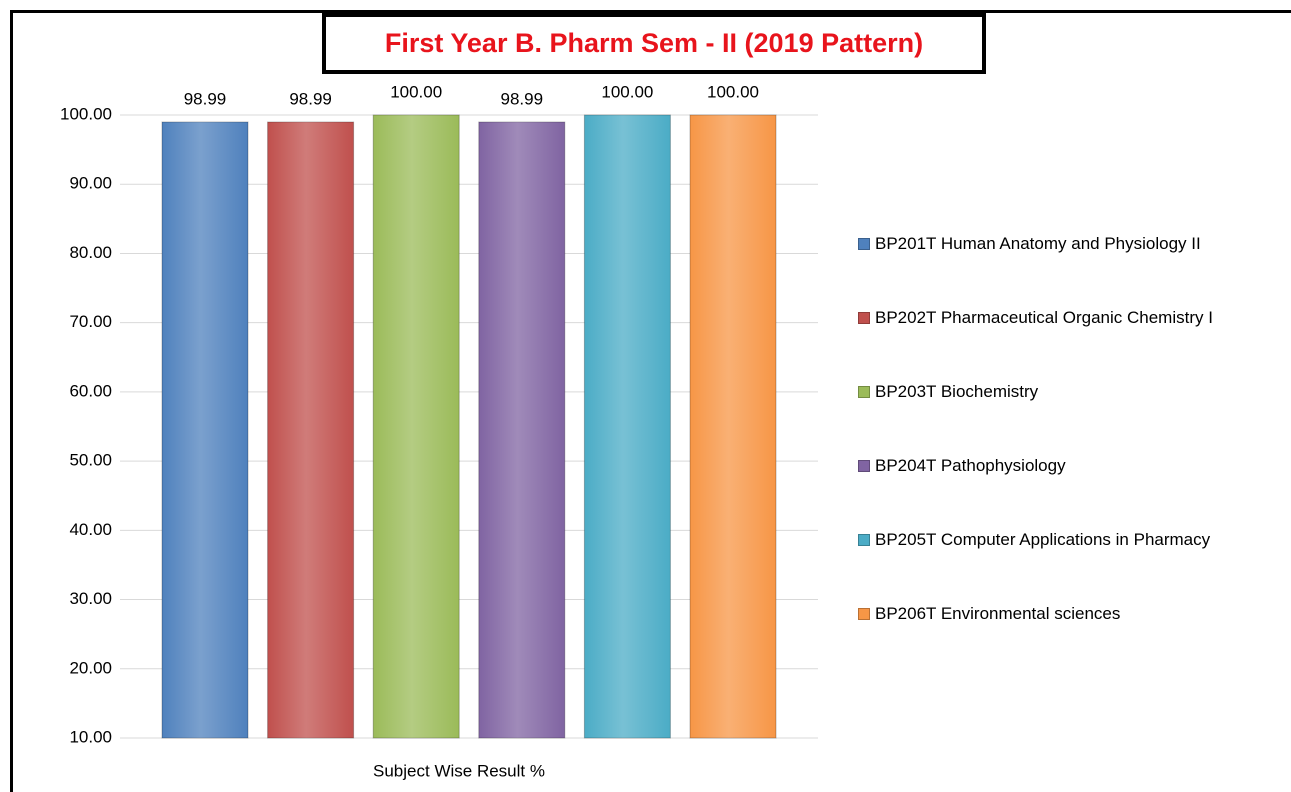  What do you see at coordinates (90, 390) in the screenshot?
I see `y-tick-label: 60.00` at bounding box center [90, 390].